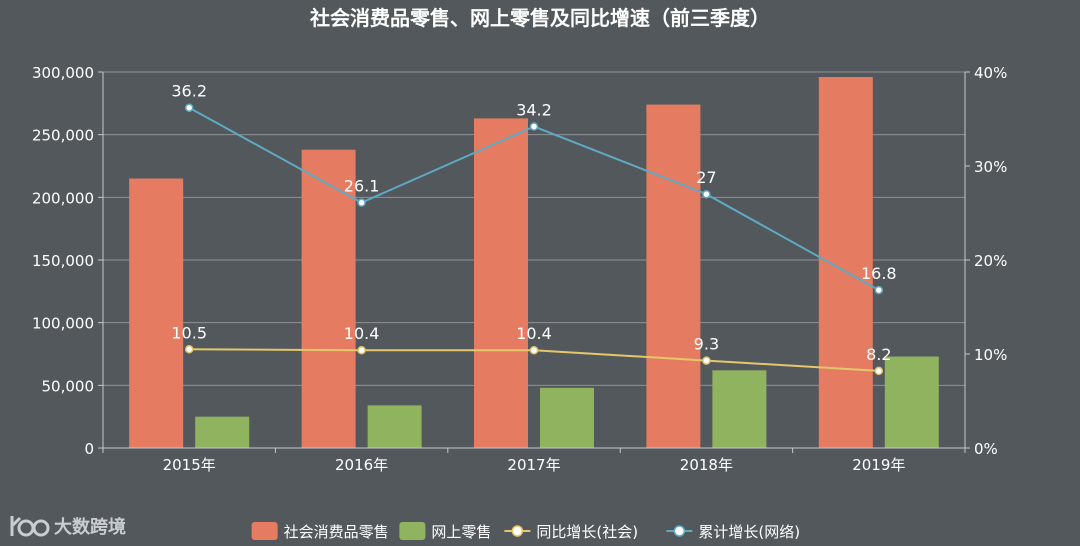  Describe the element at coordinates (878, 465) in the screenshot. I see `x-axis-label-4: 2019年` at that location.